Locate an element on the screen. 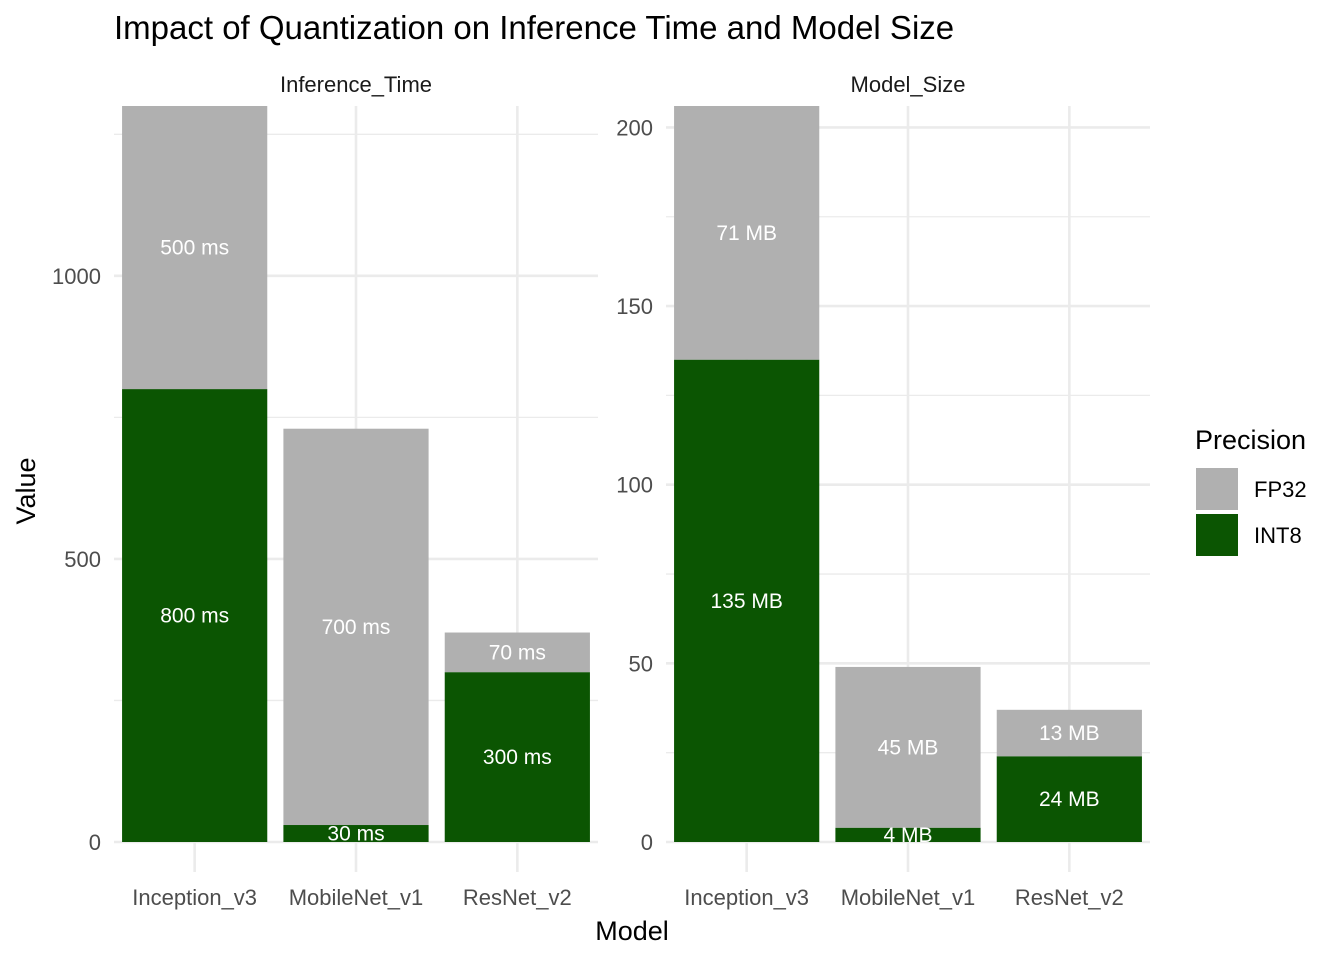 This screenshot has height=965, width=1344. legend-key-fp32 is located at coordinates (1217, 489).